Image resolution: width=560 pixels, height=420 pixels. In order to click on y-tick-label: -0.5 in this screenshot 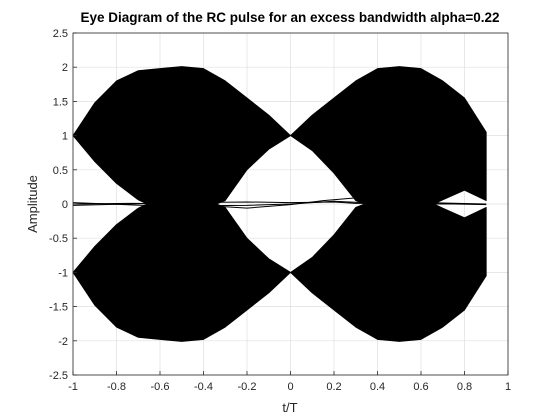, I will do `click(58, 239)`.